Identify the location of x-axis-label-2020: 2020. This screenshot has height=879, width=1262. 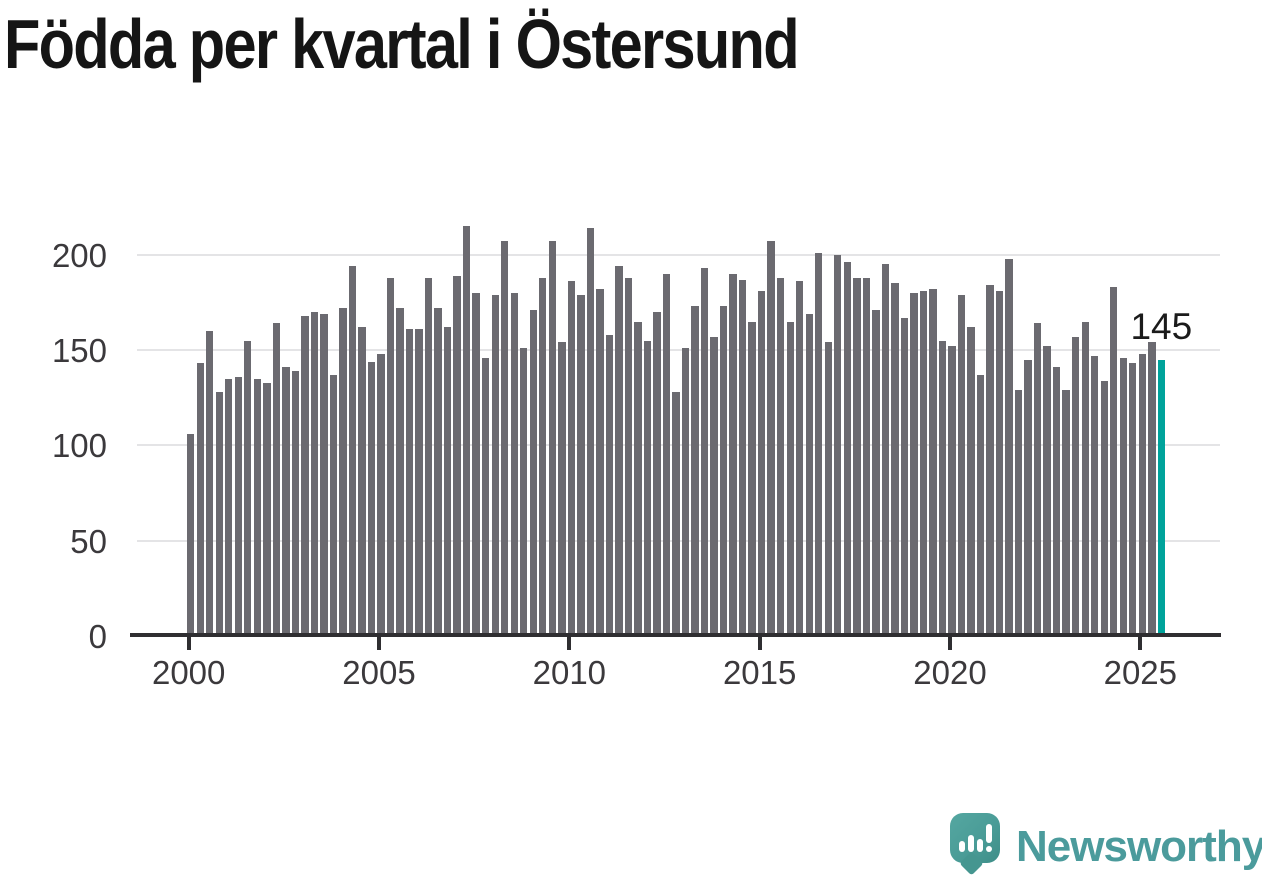
(950, 672).